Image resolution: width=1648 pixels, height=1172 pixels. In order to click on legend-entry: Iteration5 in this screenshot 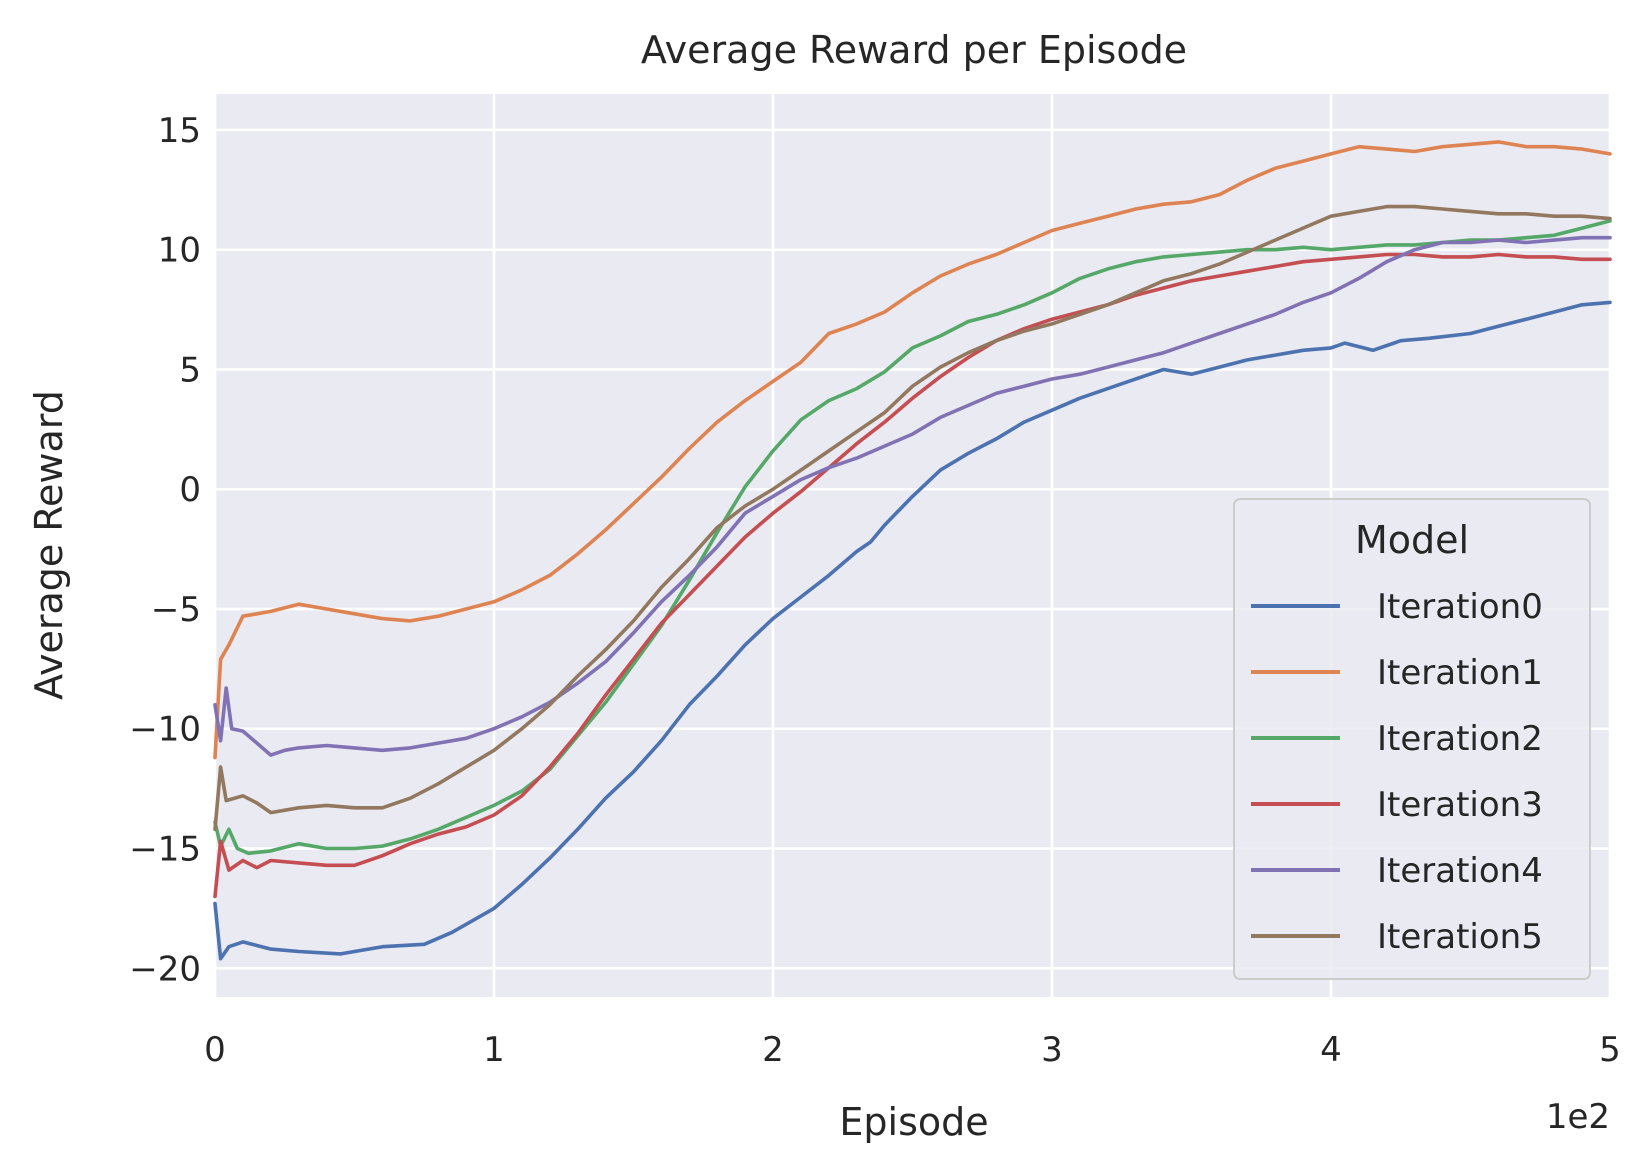, I will do `click(1460, 937)`.